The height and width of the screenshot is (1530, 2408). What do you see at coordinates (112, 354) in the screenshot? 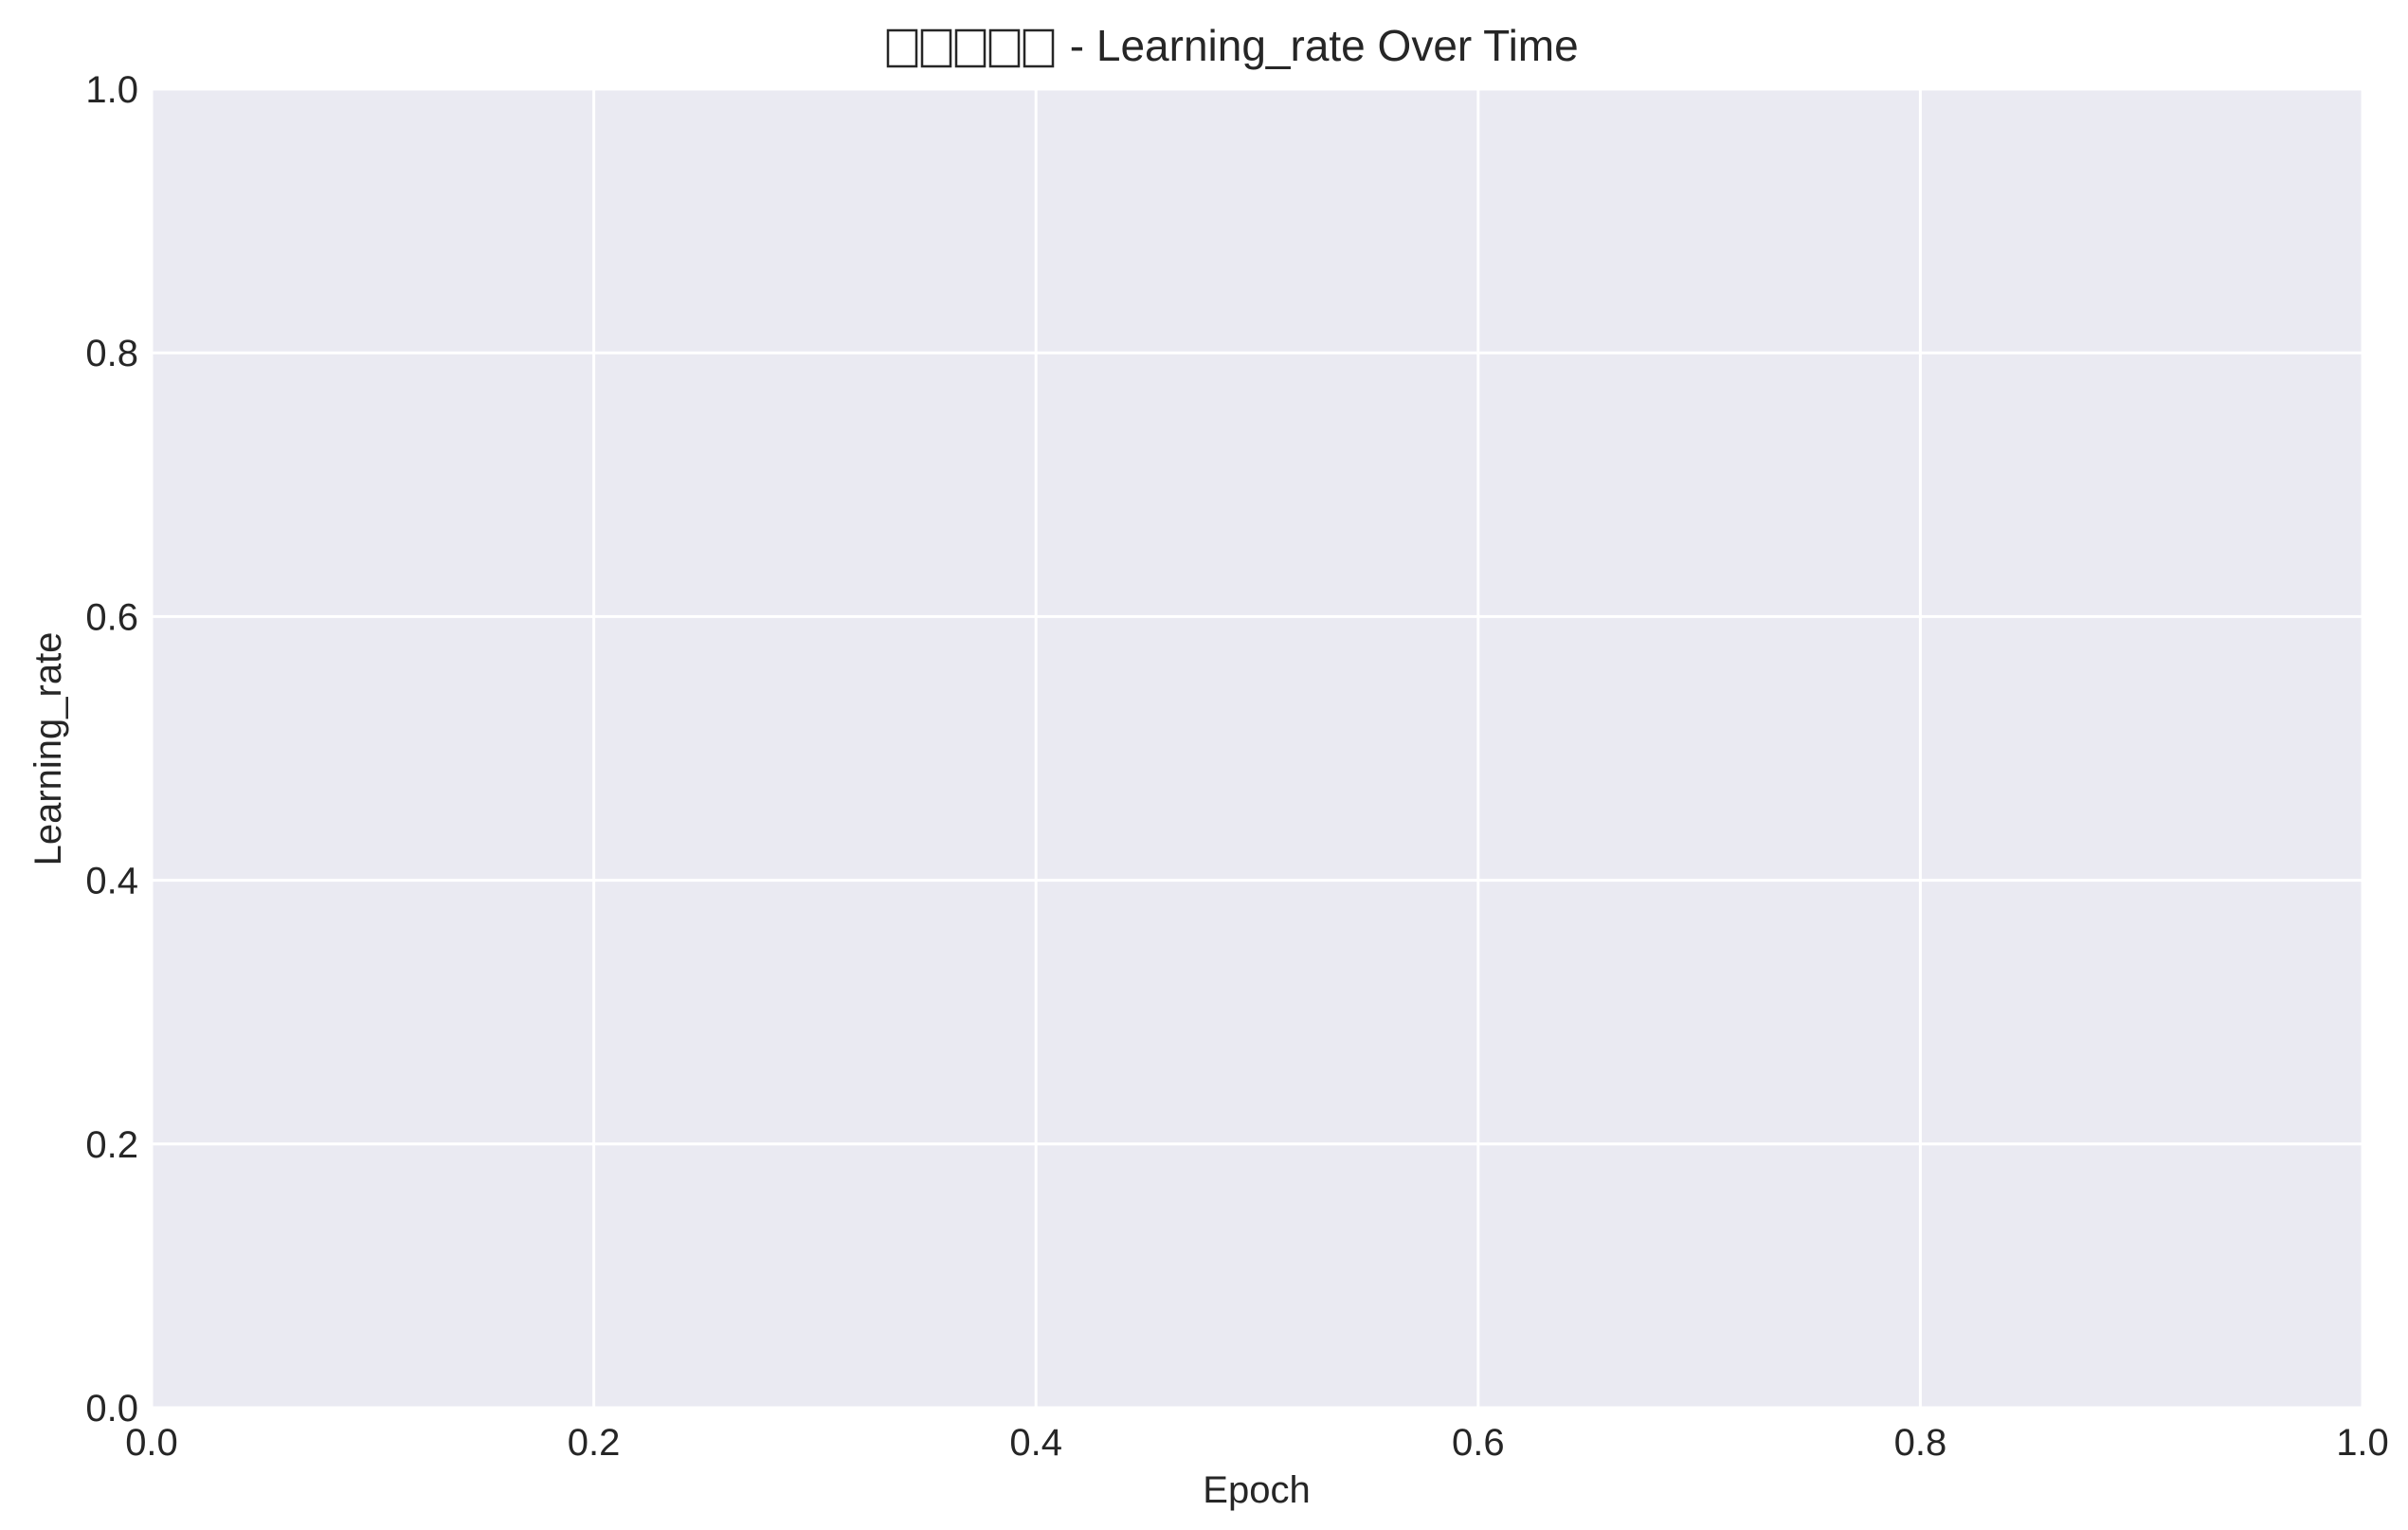
I see `y-tick-label: 0.8` at bounding box center [112, 354].